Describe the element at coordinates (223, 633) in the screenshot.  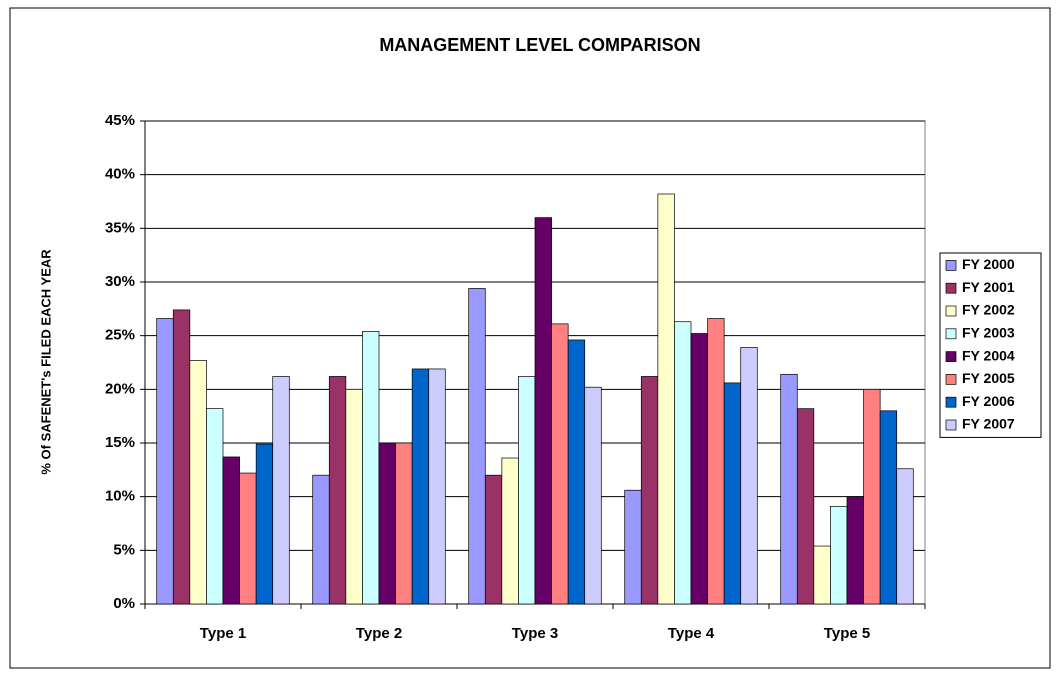
I see `x-tick-label: Type 1` at that location.